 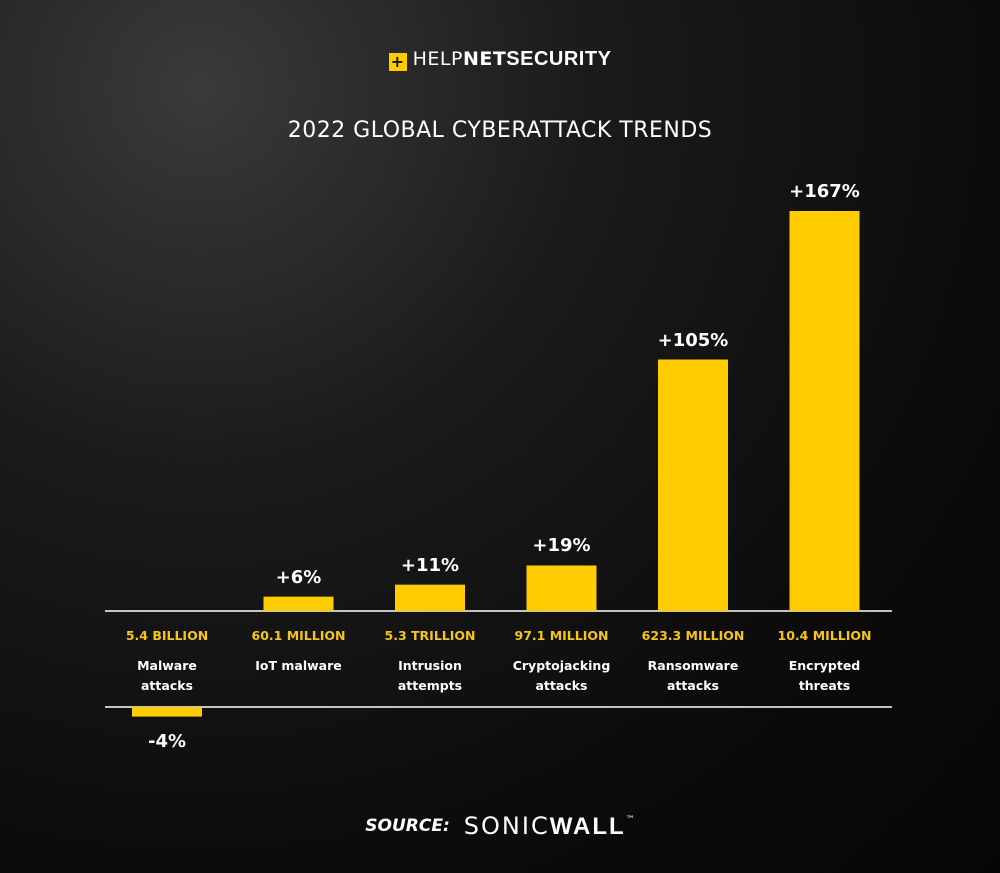 I want to click on logo-text: HELP, so click(x=437, y=59).